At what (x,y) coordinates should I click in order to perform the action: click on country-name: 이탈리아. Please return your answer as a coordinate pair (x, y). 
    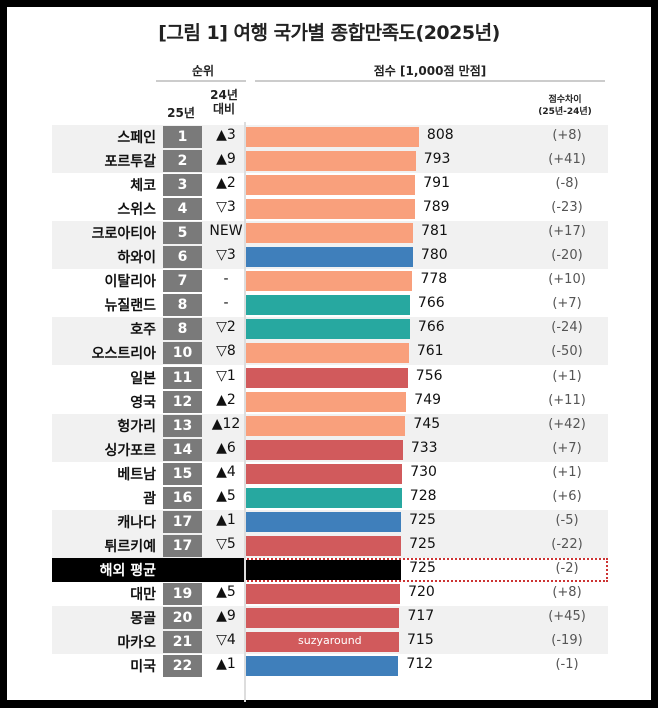
    Looking at the image, I should click on (130, 282).